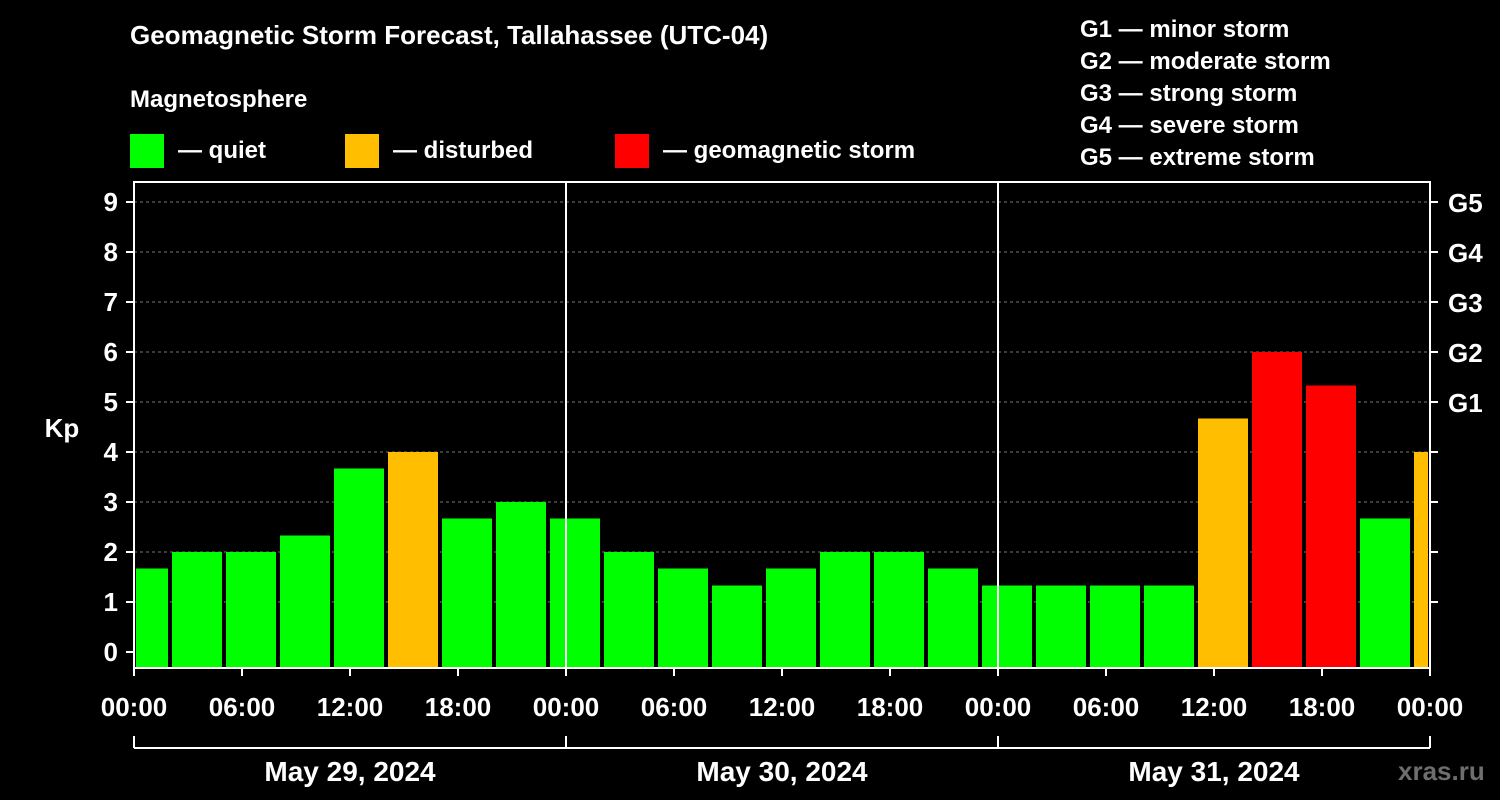 The height and width of the screenshot is (800, 1500). Describe the element at coordinates (782, 771) in the screenshot. I see `date-label-1: May 30, 2024` at that location.